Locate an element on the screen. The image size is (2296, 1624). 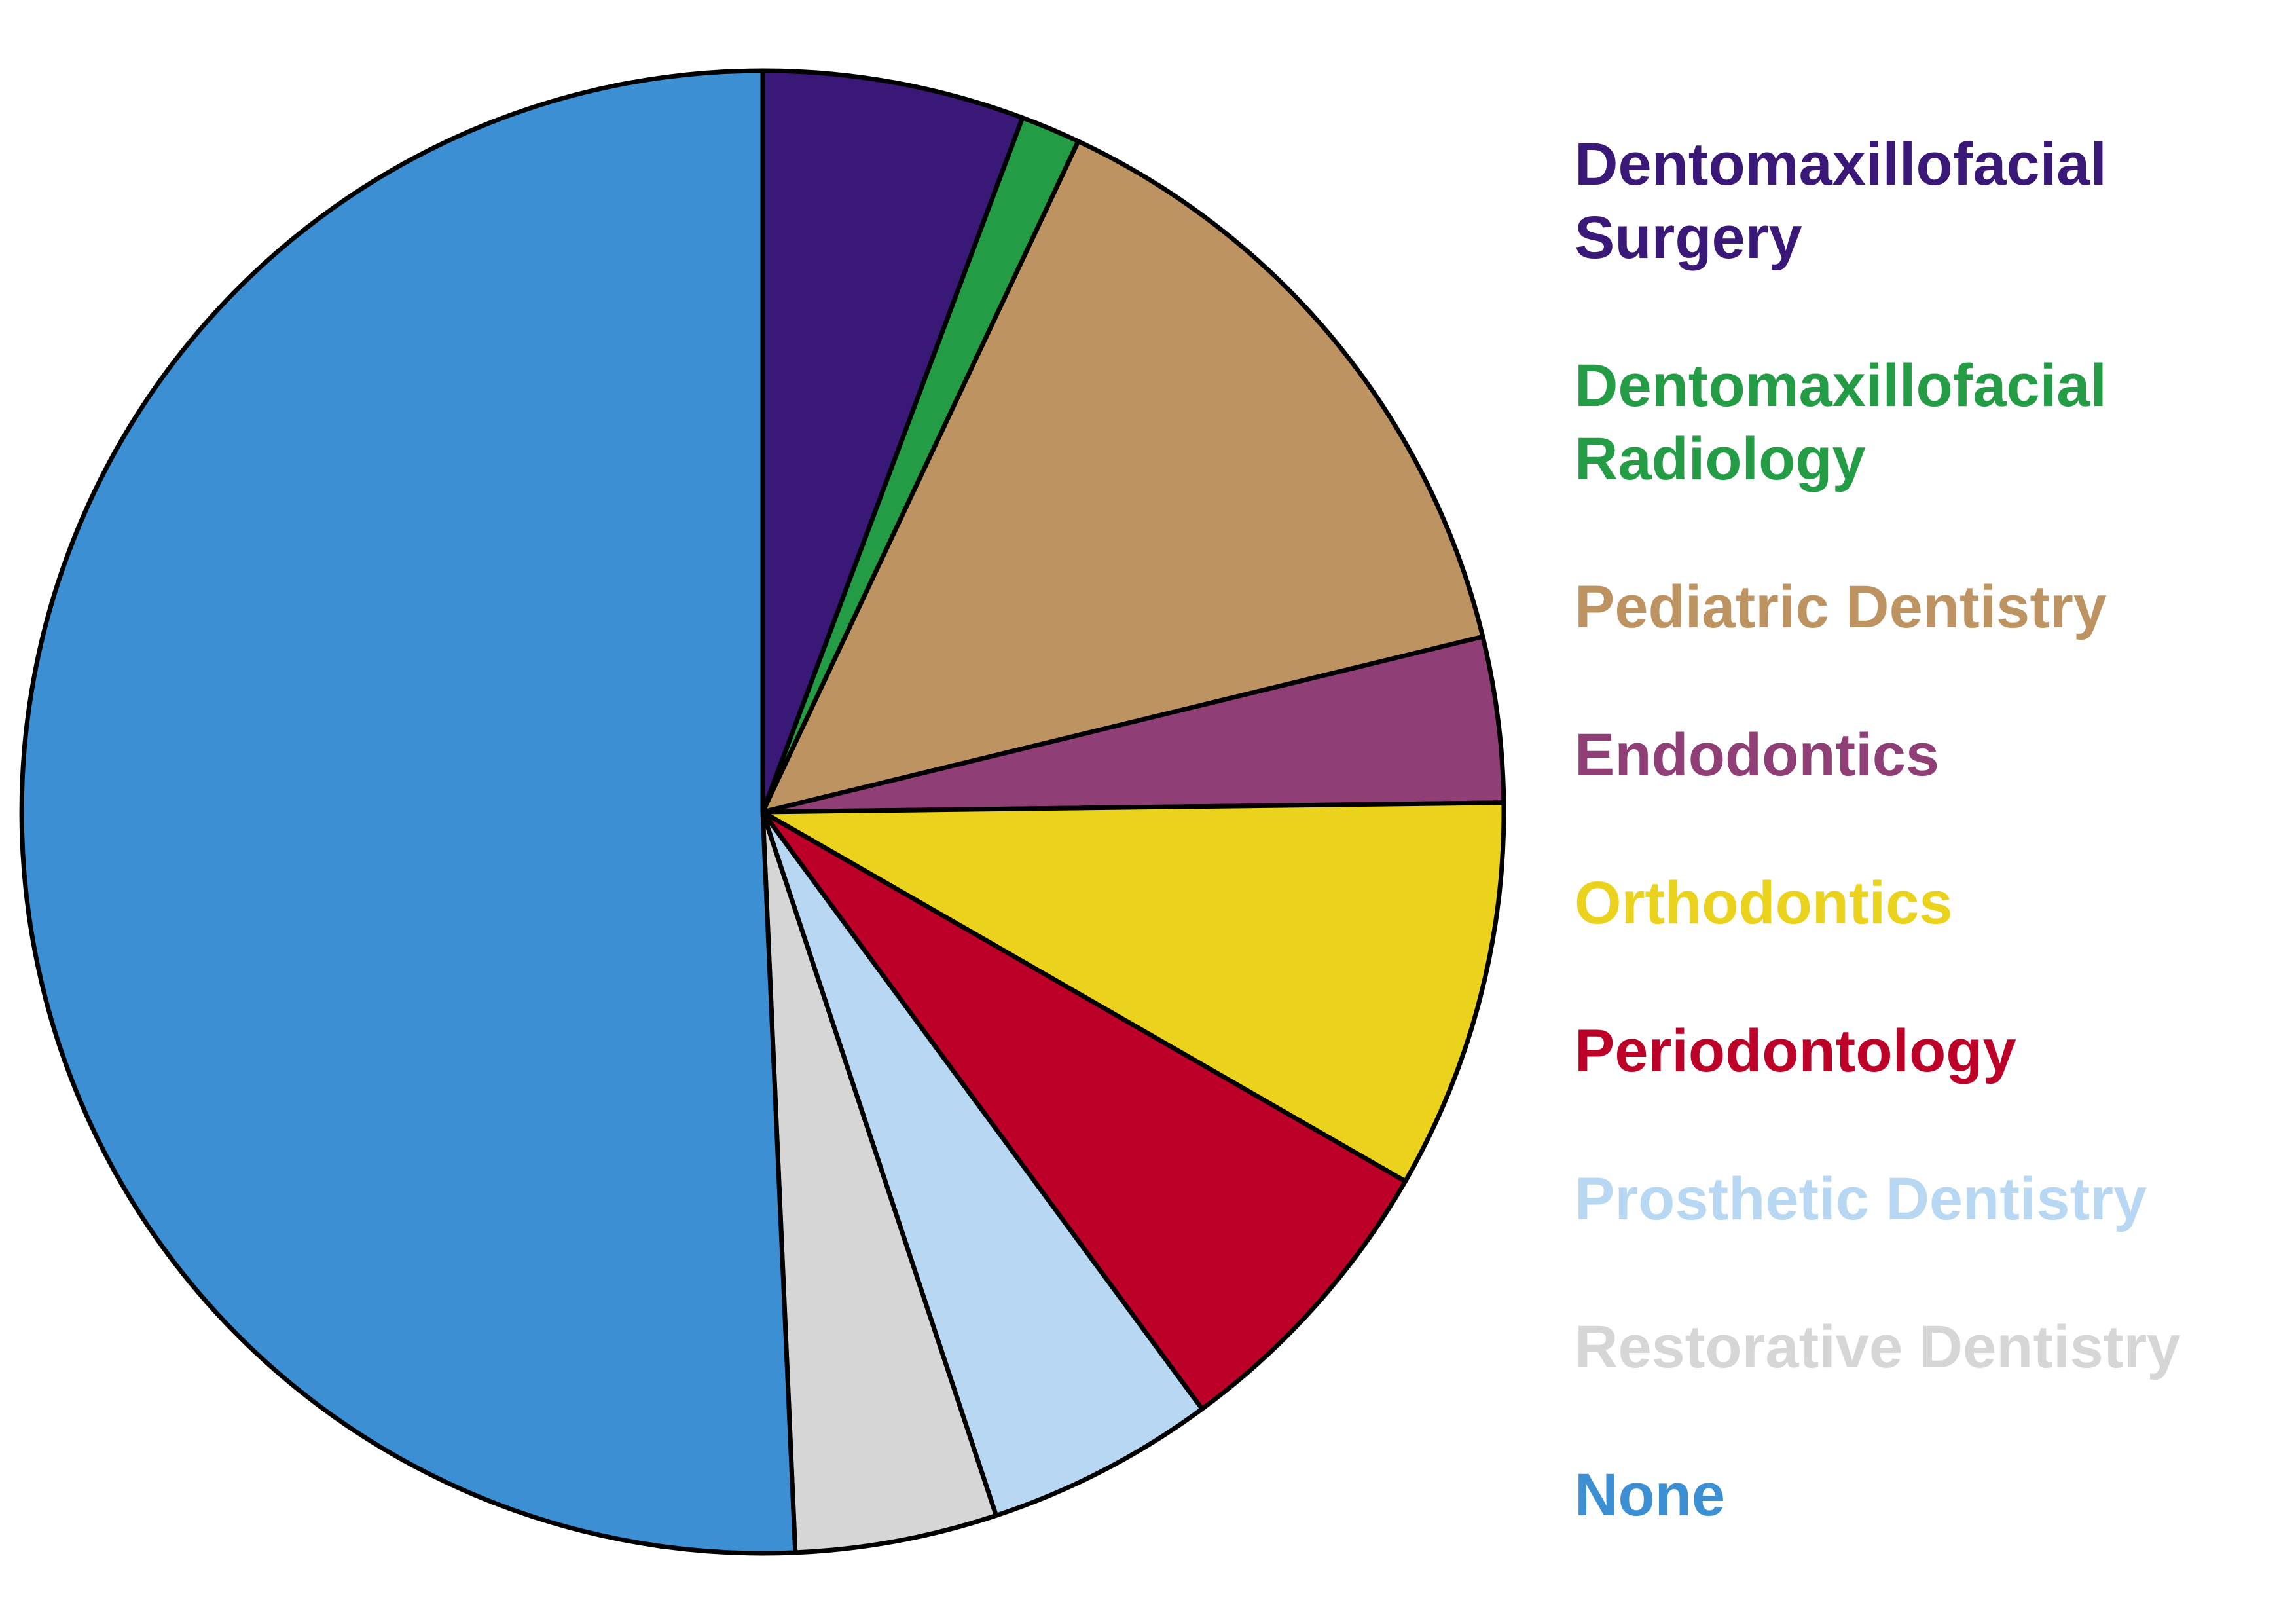
legend-entry-line: Pediatric Dentistry is located at coordinates (1841, 607).